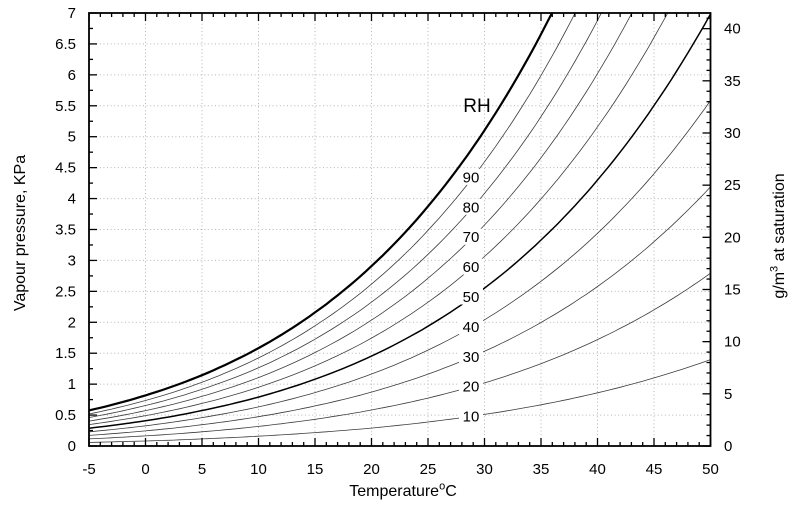 The image size is (800, 513). Describe the element at coordinates (654, 469) in the screenshot. I see `x-tick-label: 45` at that location.